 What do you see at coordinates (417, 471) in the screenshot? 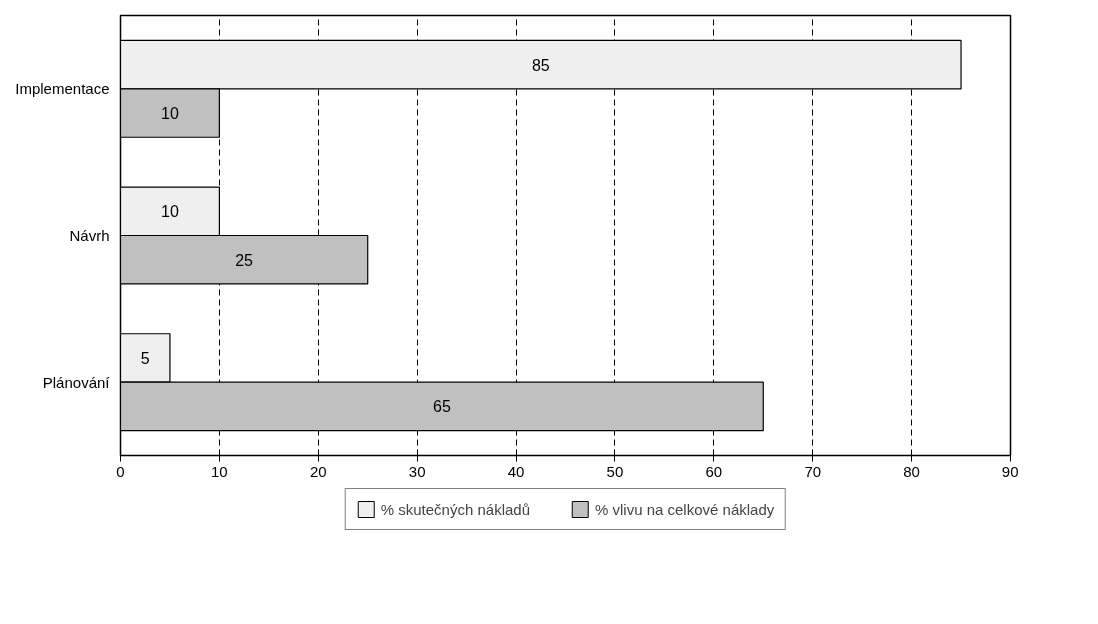
I see `x-tick-label: 30` at bounding box center [417, 471].